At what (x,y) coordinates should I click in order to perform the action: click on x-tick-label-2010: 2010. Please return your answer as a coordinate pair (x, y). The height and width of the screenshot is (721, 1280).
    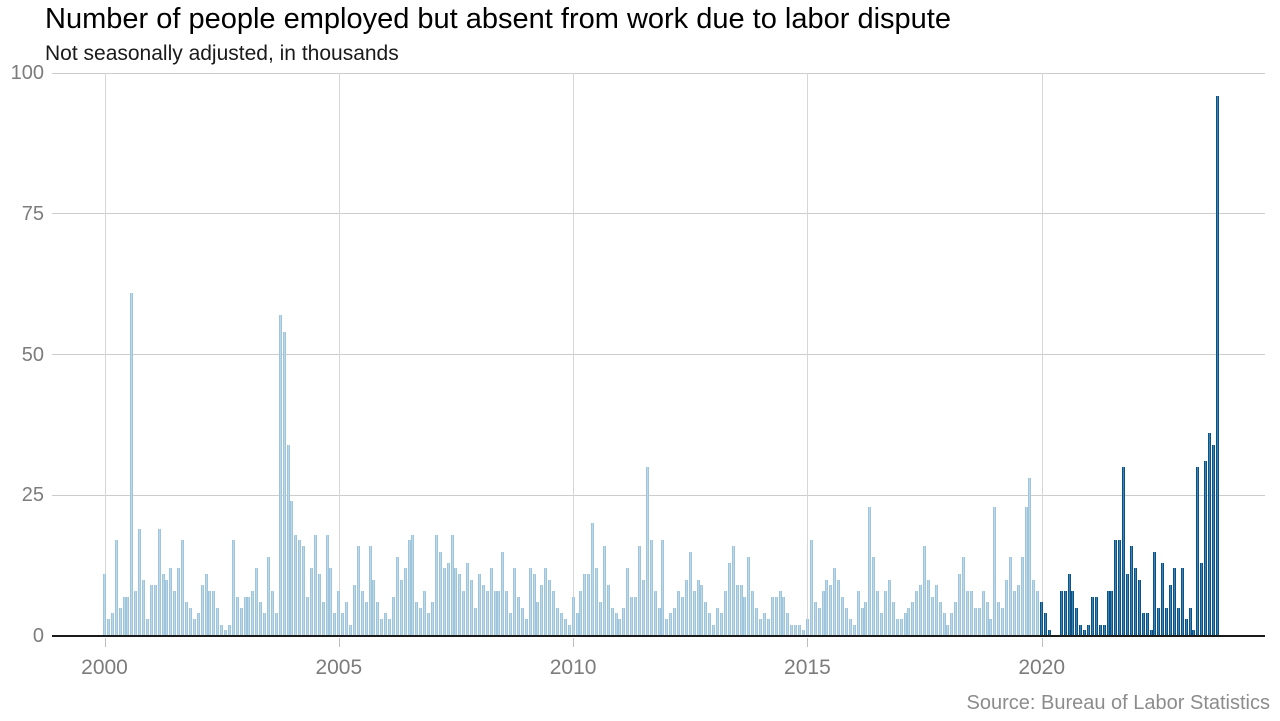
    Looking at the image, I should click on (573, 667).